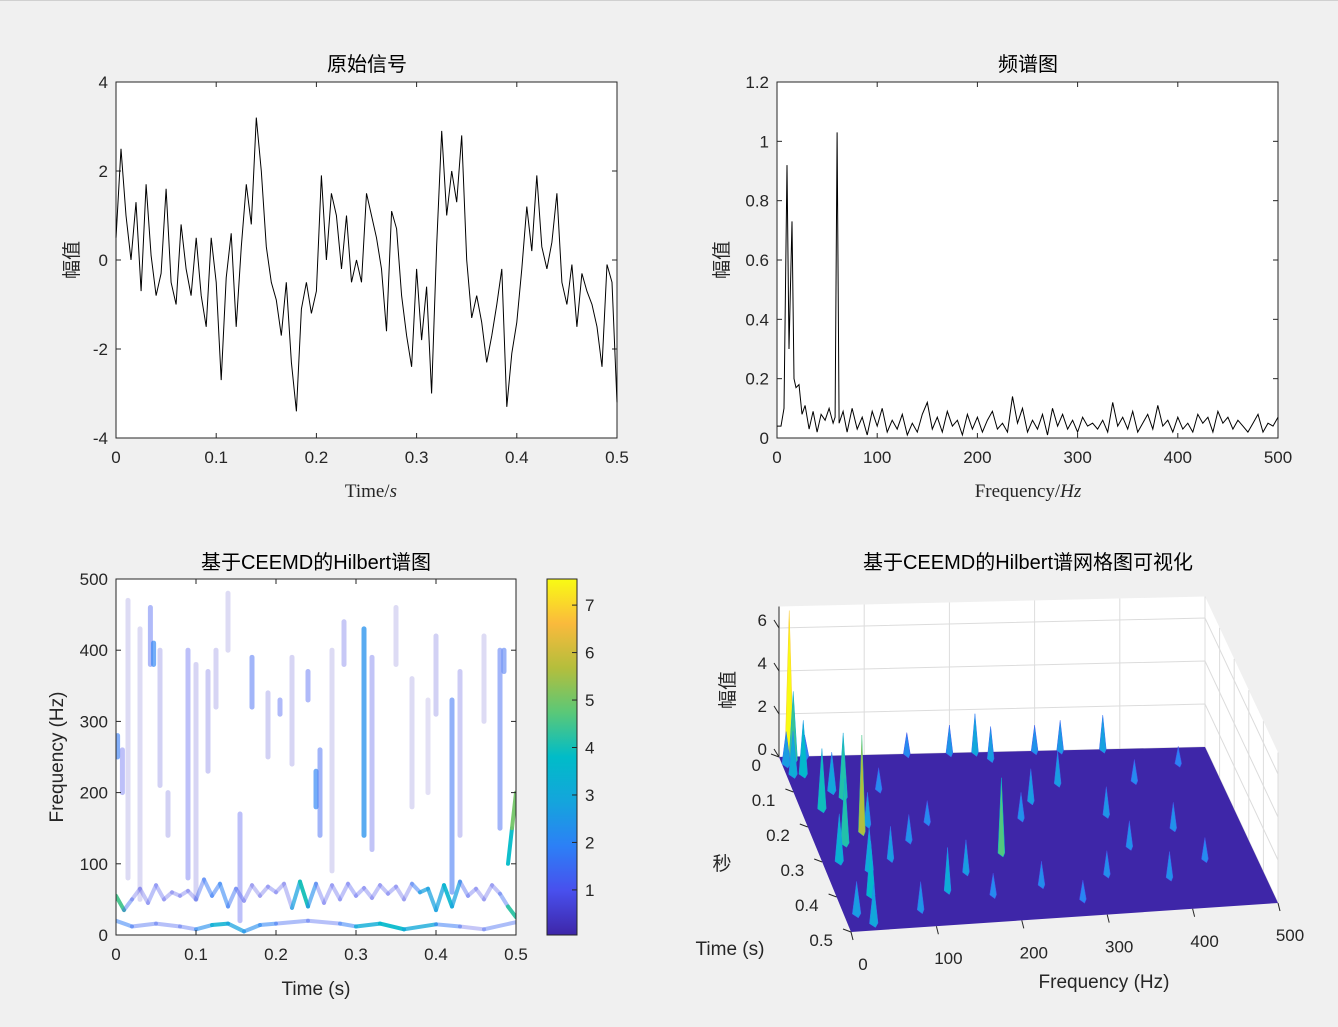  Describe the element at coordinates (821, 940) in the screenshot. I see `y-tick-label: 0.5` at that location.